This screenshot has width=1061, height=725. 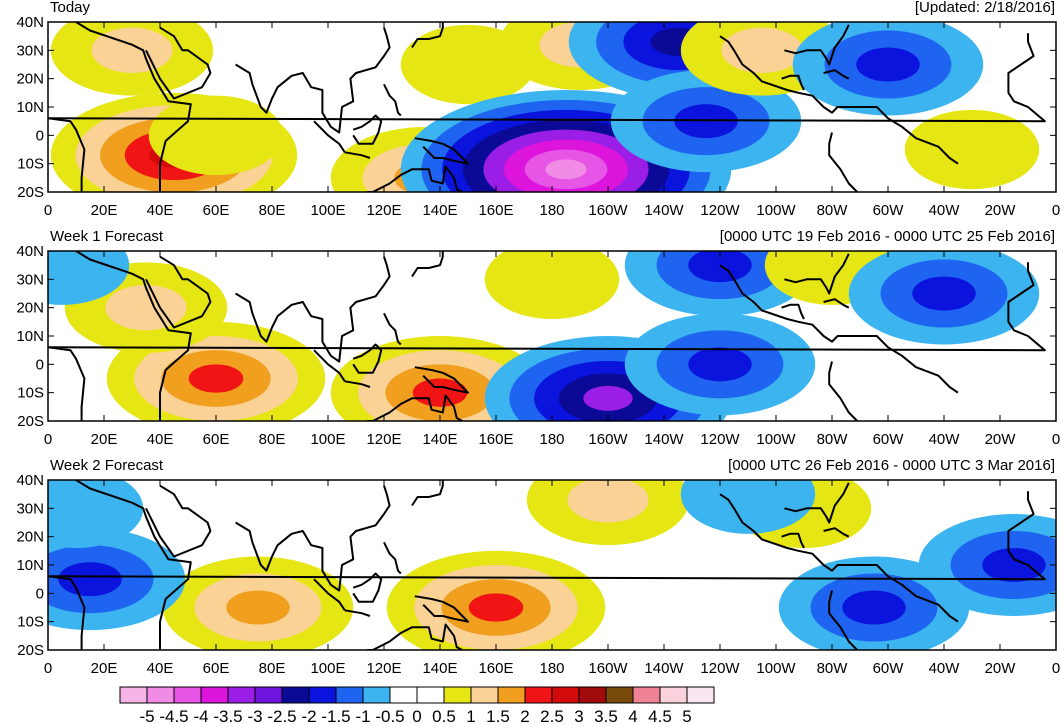 I want to click on panel-title: Today, so click(x=70, y=8).